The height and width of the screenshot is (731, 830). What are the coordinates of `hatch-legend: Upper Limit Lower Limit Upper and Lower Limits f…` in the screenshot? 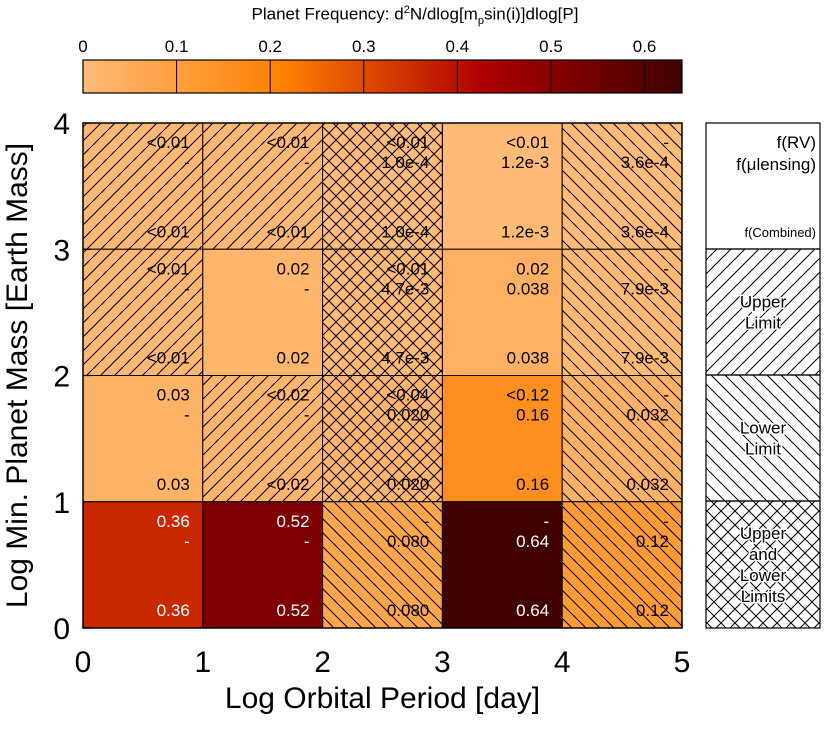 It's located at (763, 375).